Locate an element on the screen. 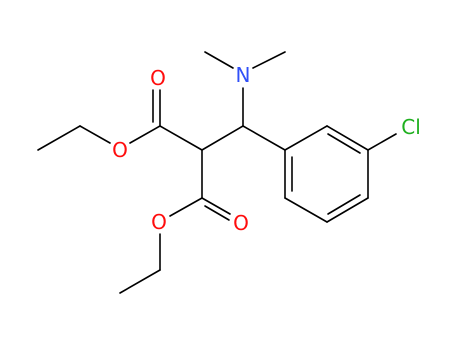 This screenshot has height=350, width=455. atom-label: Cl is located at coordinates (411, 127).